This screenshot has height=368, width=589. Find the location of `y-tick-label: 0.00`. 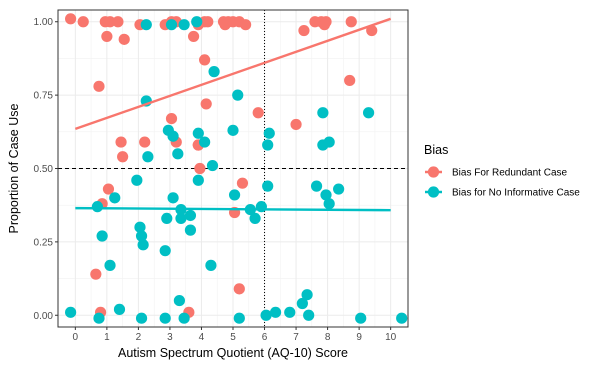

y-tick-label: 0.00 is located at coordinates (44, 316).